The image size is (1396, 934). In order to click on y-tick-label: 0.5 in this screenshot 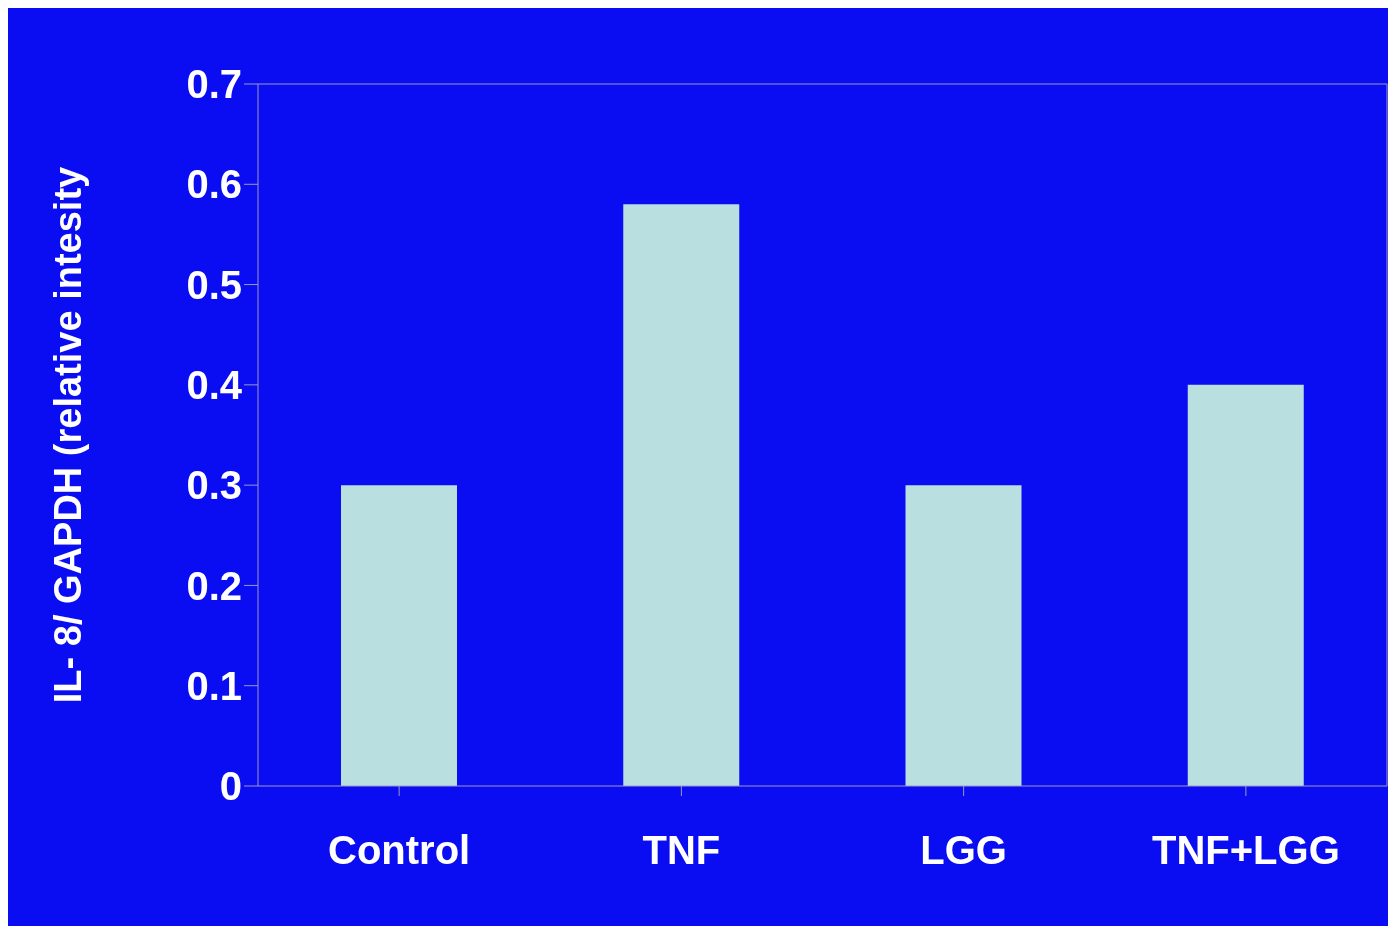, I will do `click(214, 284)`.